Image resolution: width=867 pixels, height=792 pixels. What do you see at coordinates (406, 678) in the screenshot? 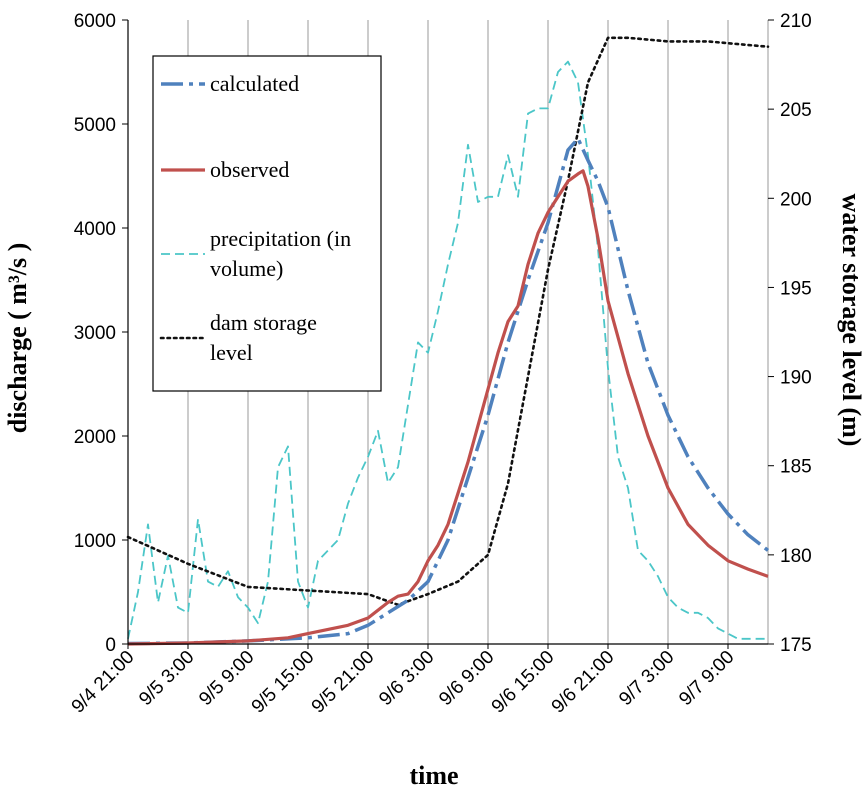
I see `x-tick-label: 9/6 3:00` at bounding box center [406, 678].